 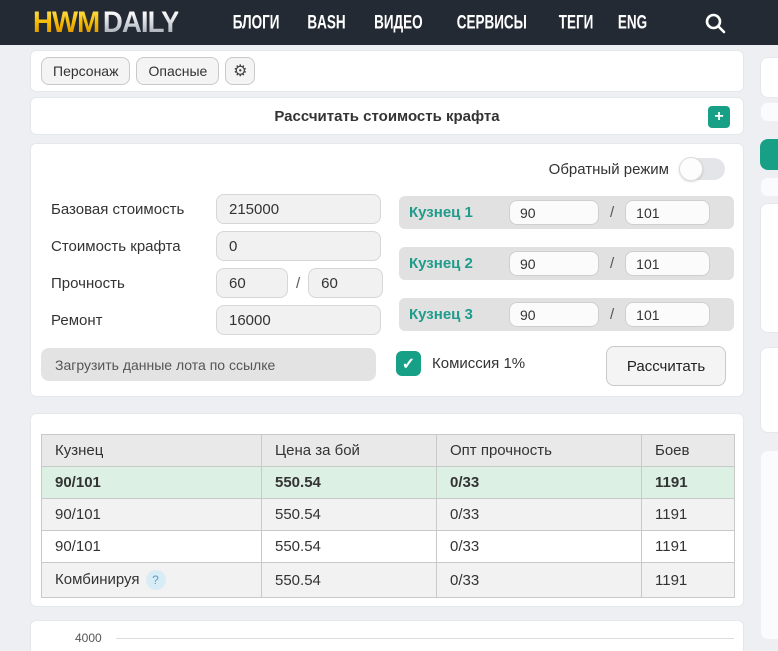 I want to click on field-row-repair: Ремонт, so click(x=216, y=320).